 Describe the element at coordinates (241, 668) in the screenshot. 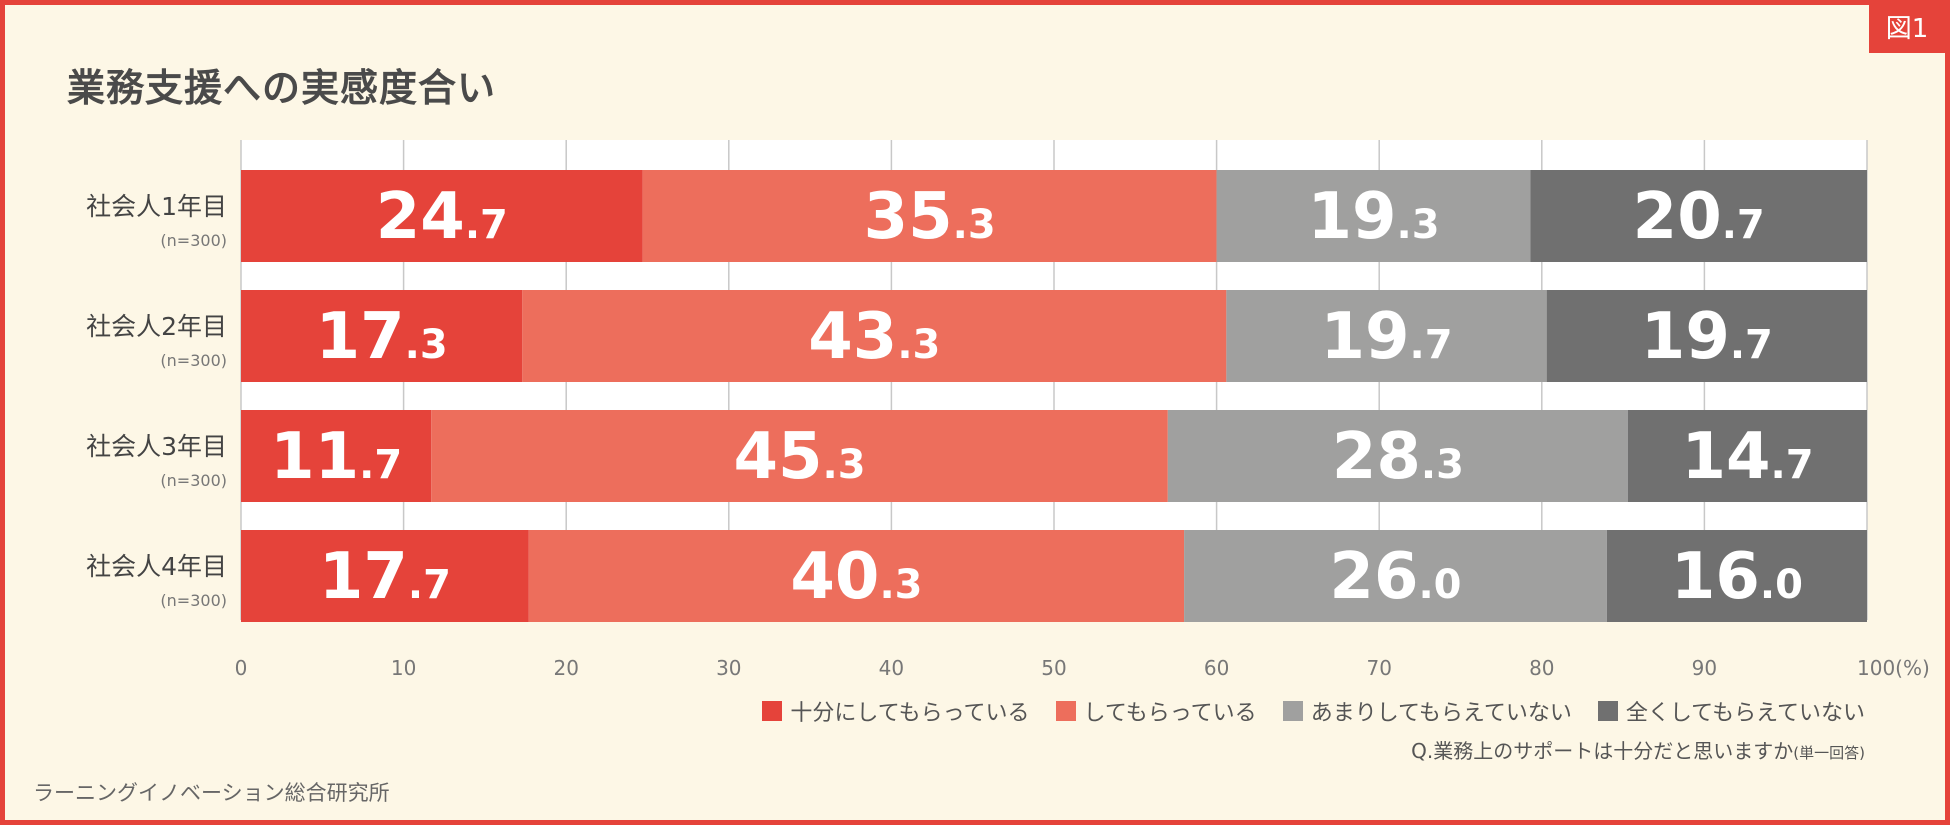

I see `x-tick-label: 0` at that location.